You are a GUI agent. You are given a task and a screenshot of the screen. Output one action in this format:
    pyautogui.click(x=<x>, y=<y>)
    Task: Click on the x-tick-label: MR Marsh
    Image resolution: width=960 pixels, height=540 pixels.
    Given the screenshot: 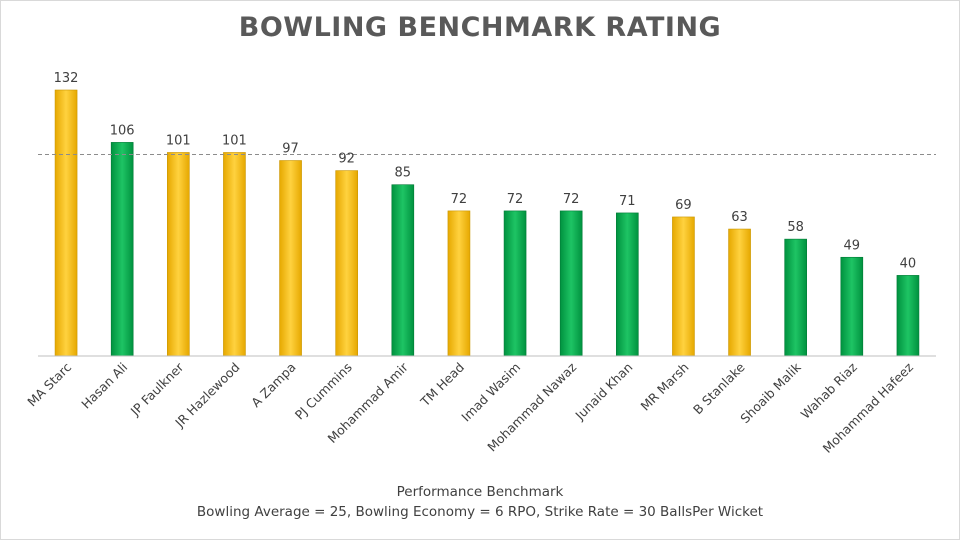 What is the action you would take?
    pyautogui.click(x=664, y=387)
    